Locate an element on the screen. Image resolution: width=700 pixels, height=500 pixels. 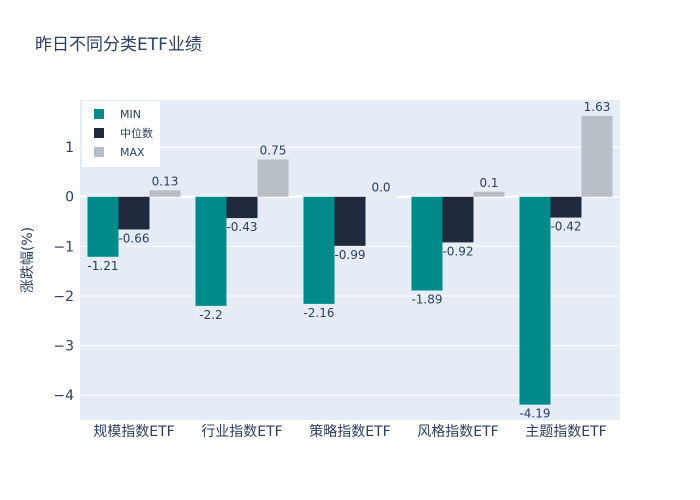
data-label: -1.21 is located at coordinates (102, 266).